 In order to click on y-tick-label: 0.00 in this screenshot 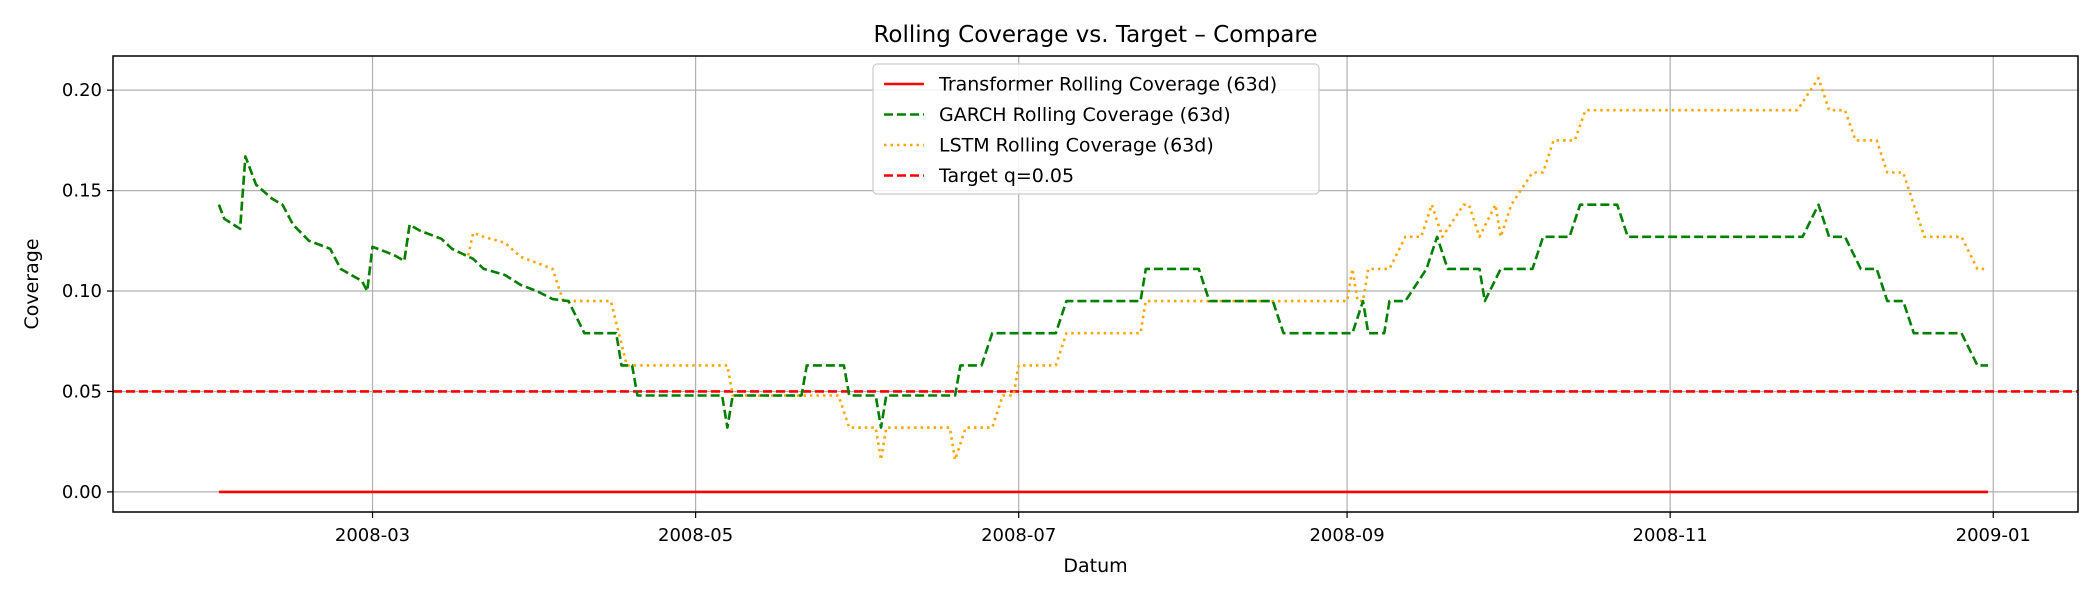, I will do `click(82, 492)`.